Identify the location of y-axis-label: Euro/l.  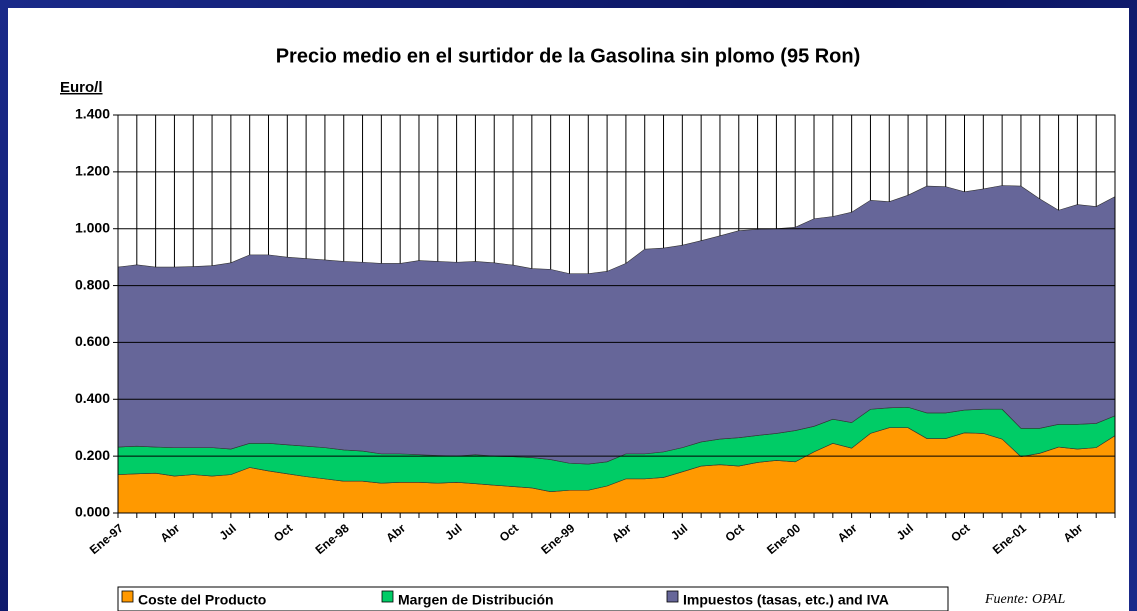
(81, 87).